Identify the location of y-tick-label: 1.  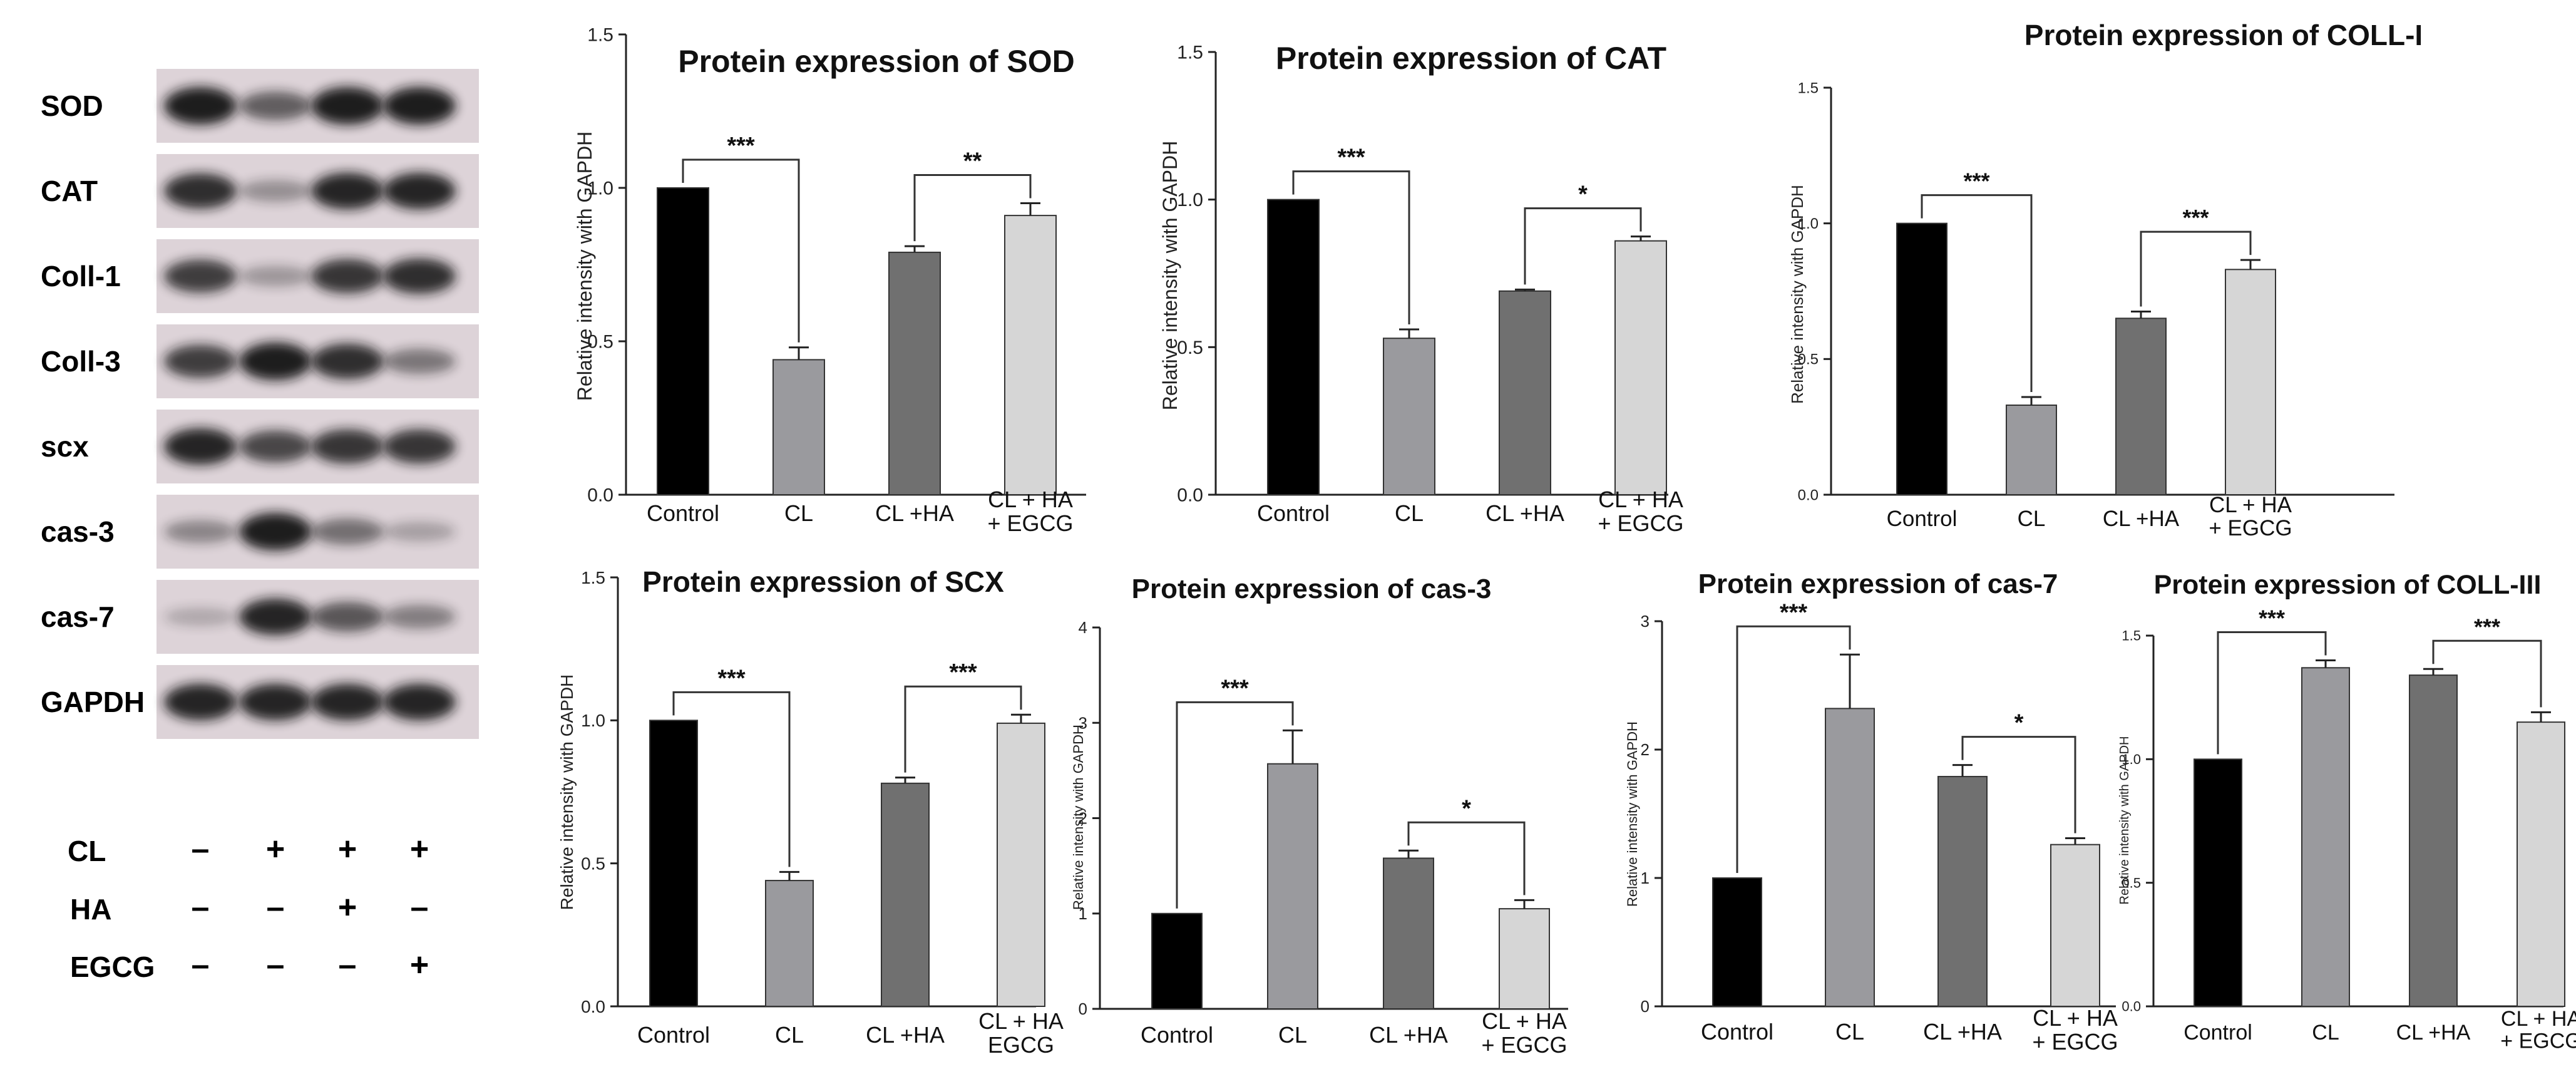
(1083, 913).